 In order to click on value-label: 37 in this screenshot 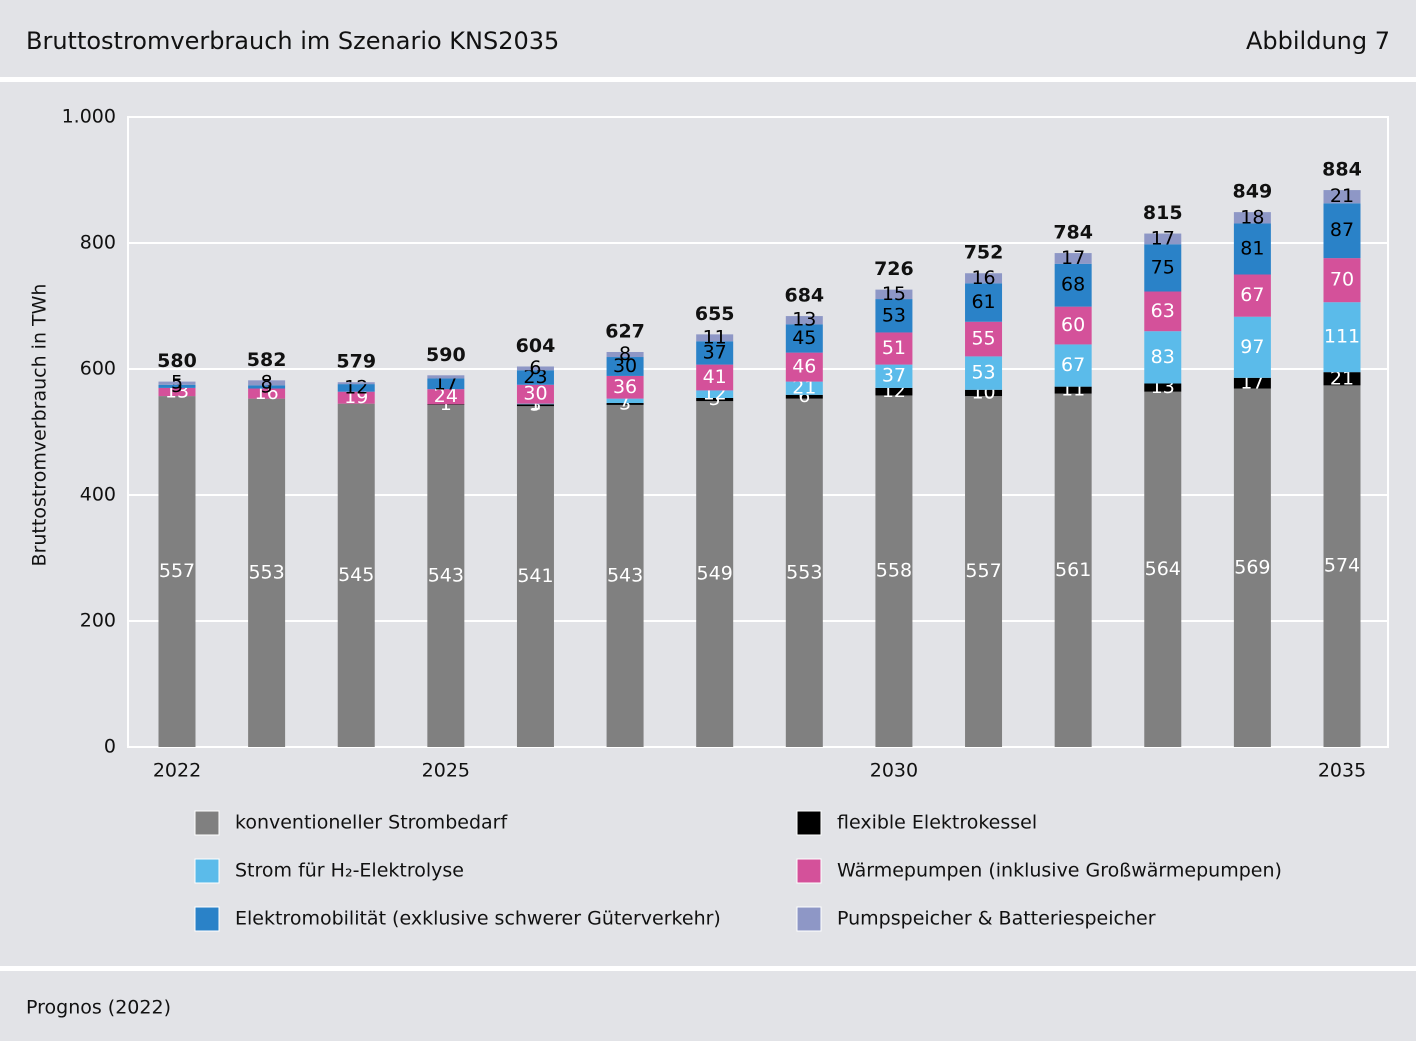, I will do `click(715, 352)`.